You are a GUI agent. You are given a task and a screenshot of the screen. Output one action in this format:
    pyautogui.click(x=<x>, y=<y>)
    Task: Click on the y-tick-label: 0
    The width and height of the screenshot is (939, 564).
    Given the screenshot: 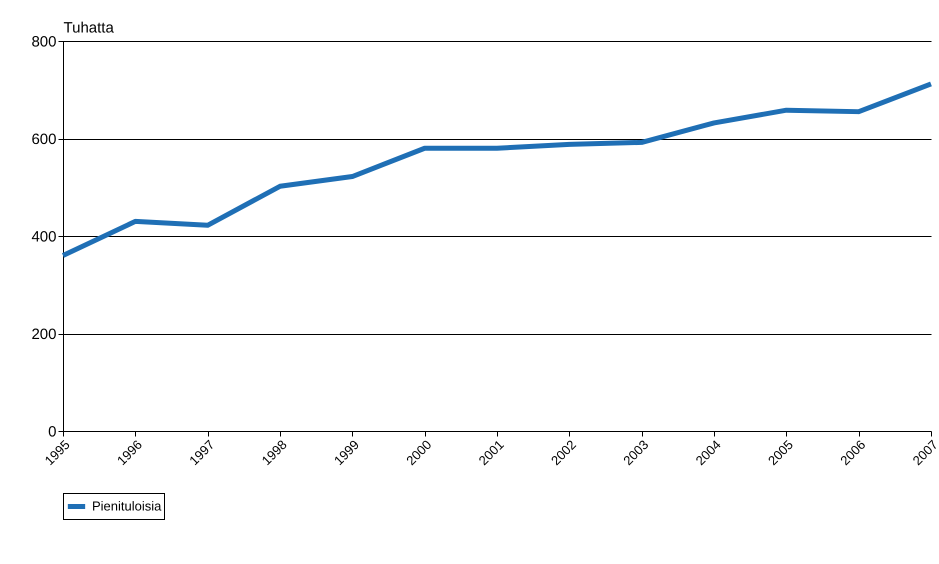 What is the action you would take?
    pyautogui.click(x=52, y=432)
    